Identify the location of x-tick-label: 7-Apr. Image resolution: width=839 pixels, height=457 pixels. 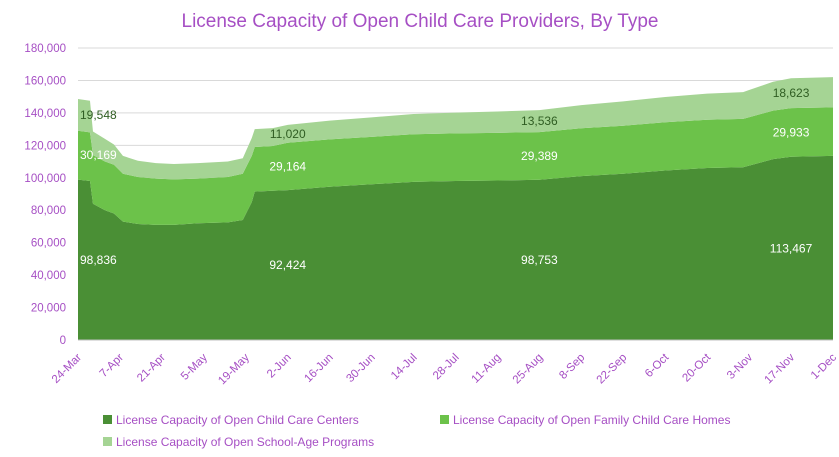
(112, 366).